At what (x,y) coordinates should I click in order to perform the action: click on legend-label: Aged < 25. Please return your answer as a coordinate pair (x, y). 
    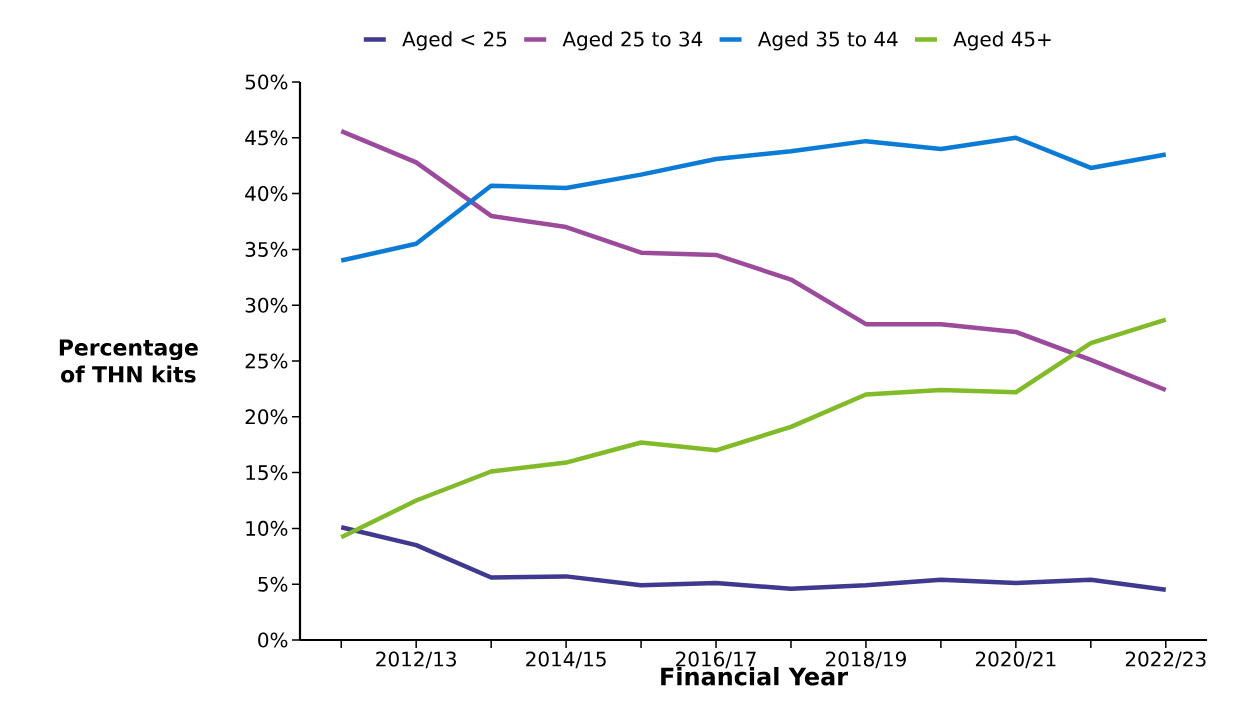
    Looking at the image, I should click on (454, 41).